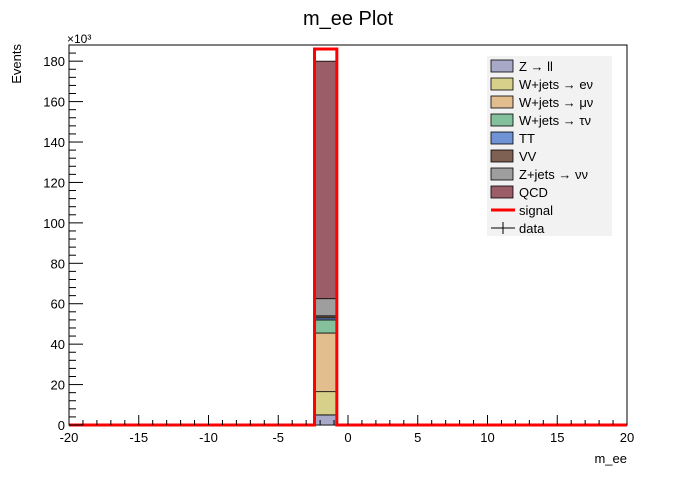  Describe the element at coordinates (58, 263) in the screenshot. I see `y-tick-label-4: 80` at that location.